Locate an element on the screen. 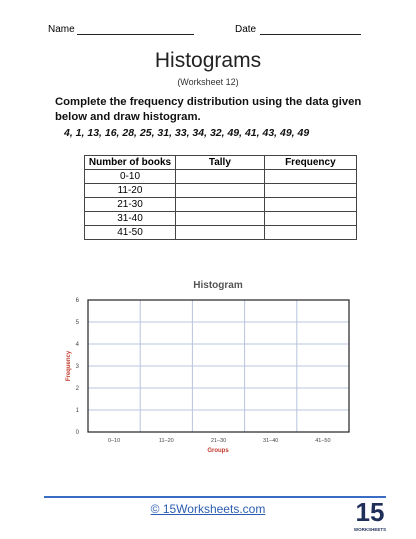 This screenshot has width=416, height=539. column-header: Tally is located at coordinates (220, 162).